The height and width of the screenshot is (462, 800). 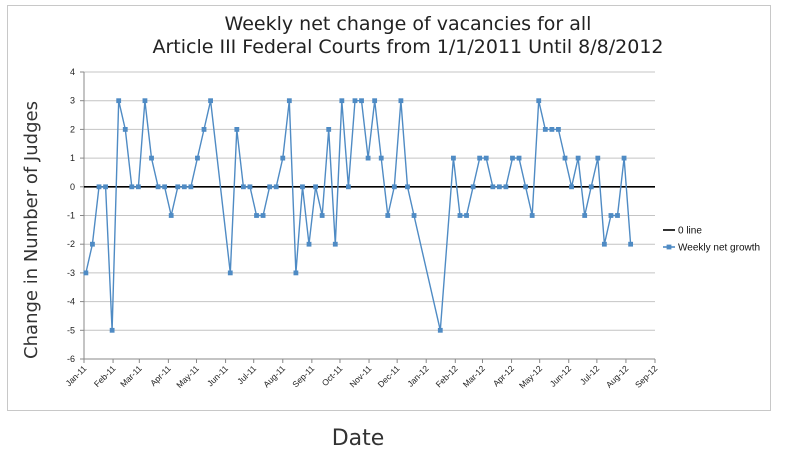 What do you see at coordinates (447, 376) in the screenshot?
I see `x-tick-label: Feb-12` at bounding box center [447, 376].